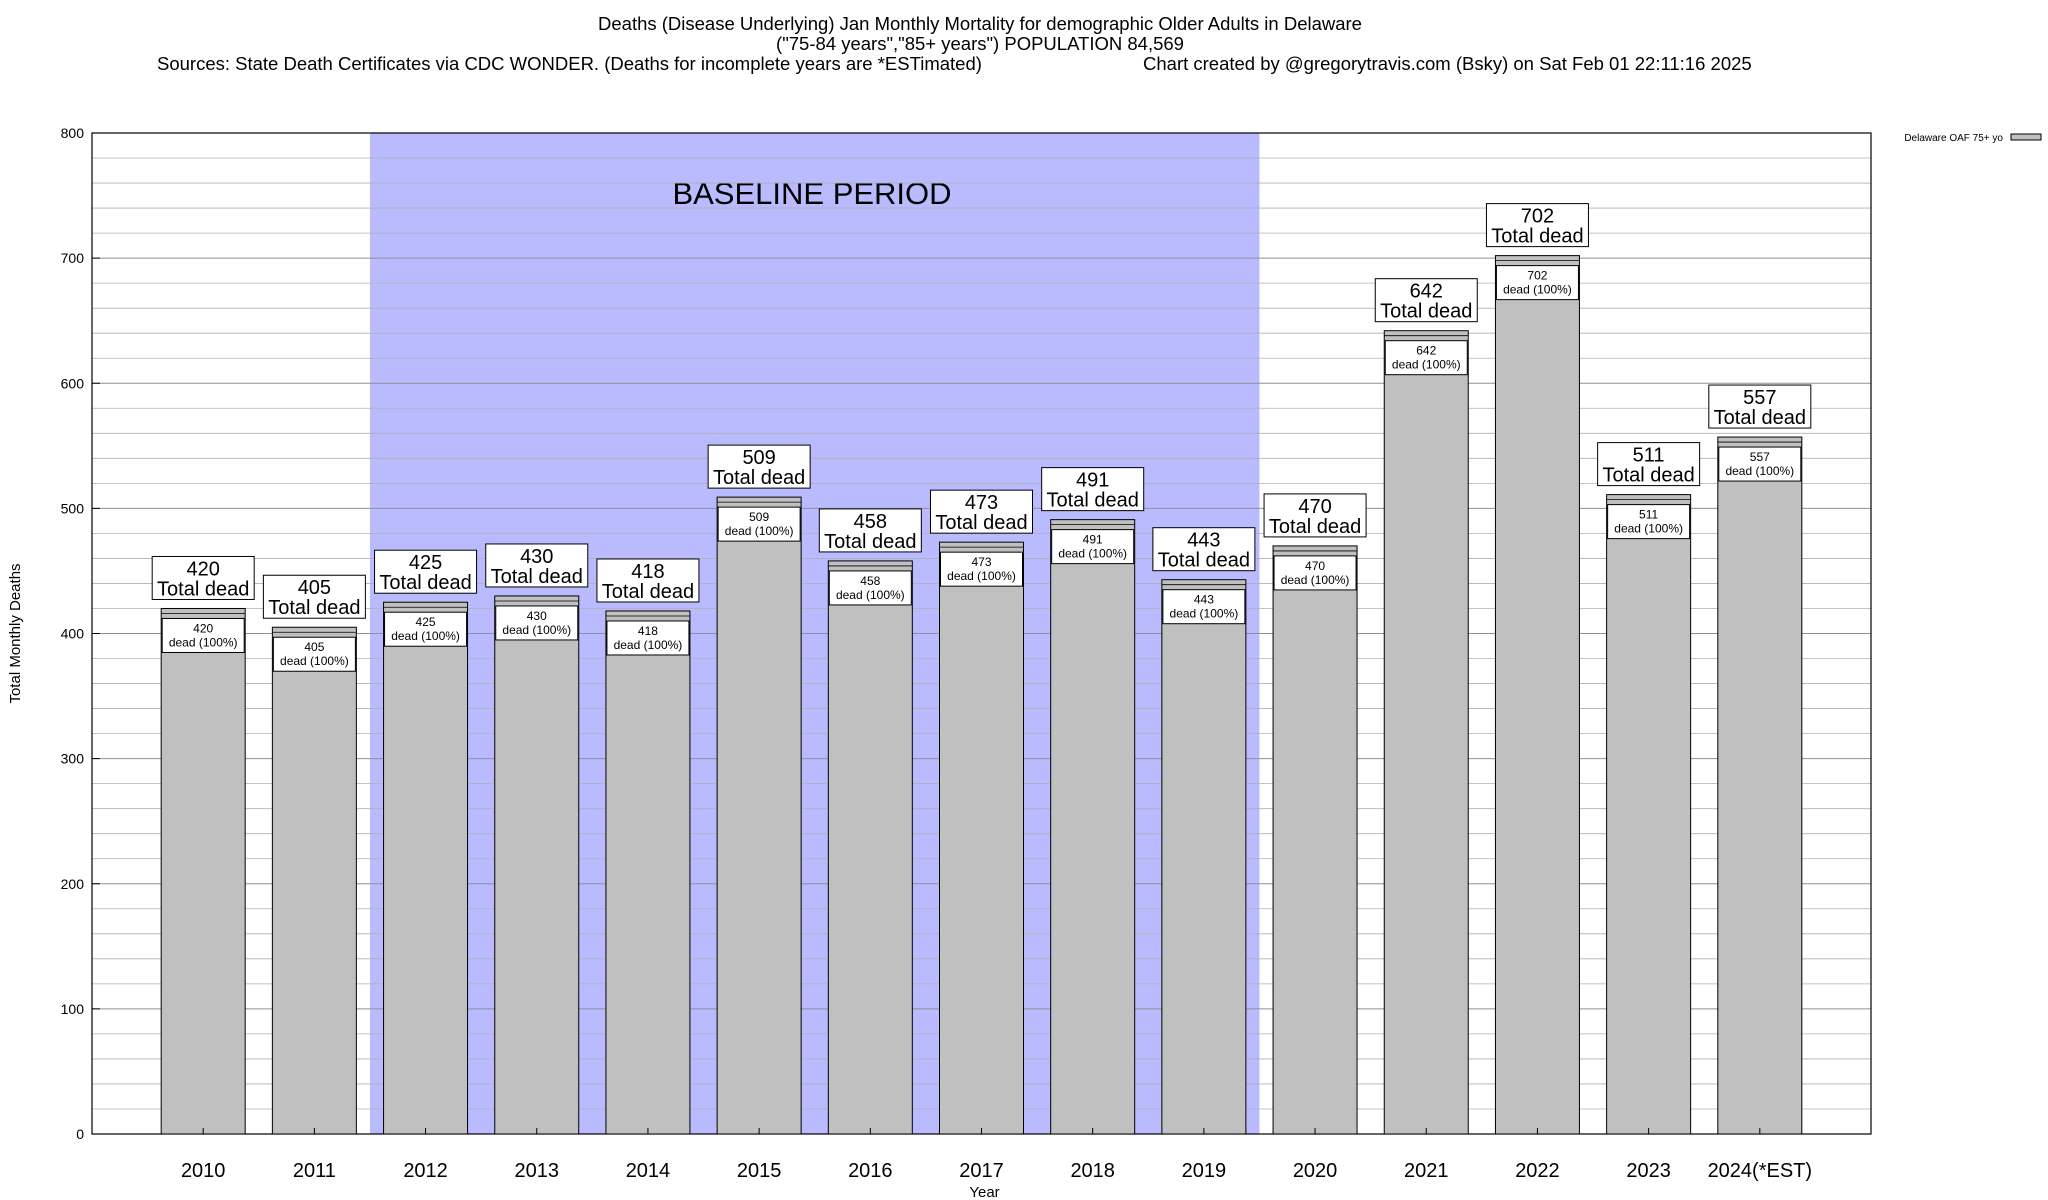 The image size is (2048, 1200). Describe the element at coordinates (73, 383) in the screenshot. I see `y-tick-label: 600` at that location.